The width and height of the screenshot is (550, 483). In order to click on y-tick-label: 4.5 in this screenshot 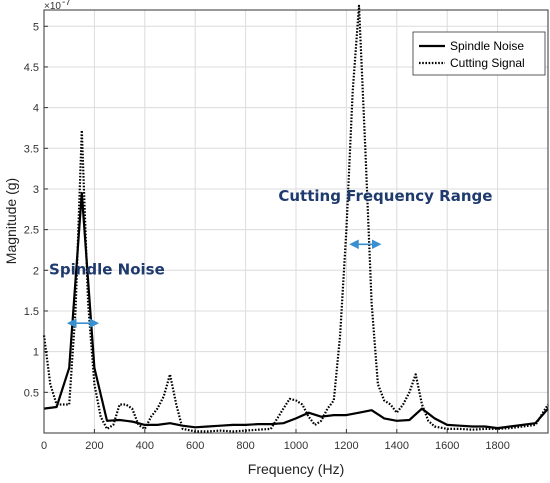, I will do `click(31, 68)`.